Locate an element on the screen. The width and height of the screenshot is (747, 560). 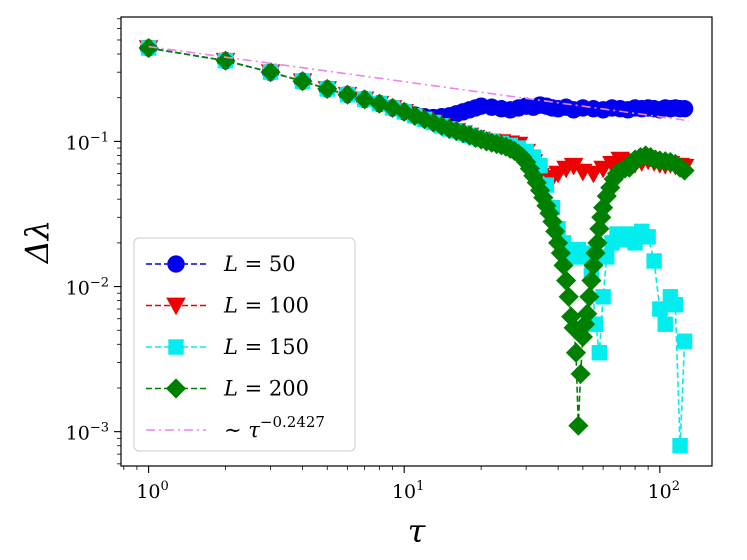
legend: L = 50 L = 100 L = 150 L = 200 ∼ τ−0.2427 is located at coordinates (244, 344).